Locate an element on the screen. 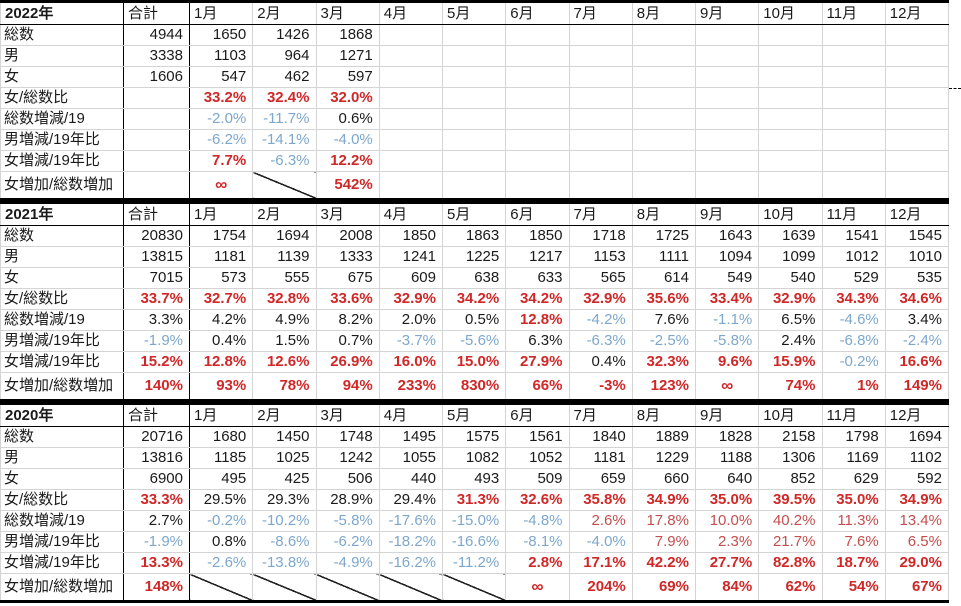 This screenshot has width=961, height=606. cell: 614 is located at coordinates (664, 278).